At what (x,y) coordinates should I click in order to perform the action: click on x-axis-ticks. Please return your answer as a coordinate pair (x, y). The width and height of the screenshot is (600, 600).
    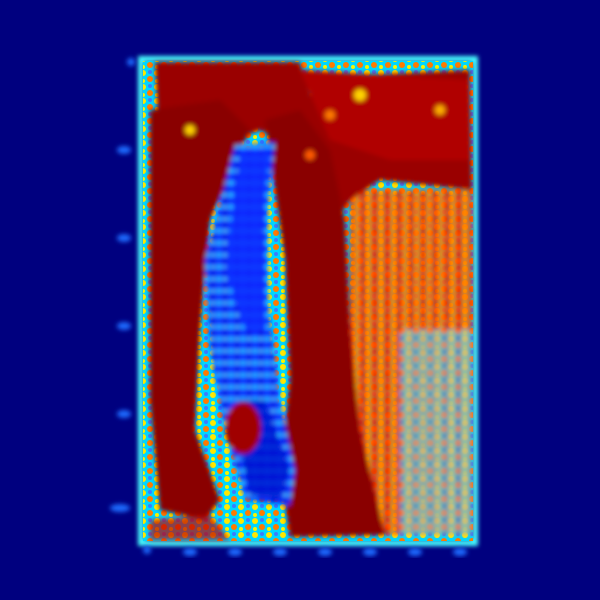
    Looking at the image, I should click on (305, 551).